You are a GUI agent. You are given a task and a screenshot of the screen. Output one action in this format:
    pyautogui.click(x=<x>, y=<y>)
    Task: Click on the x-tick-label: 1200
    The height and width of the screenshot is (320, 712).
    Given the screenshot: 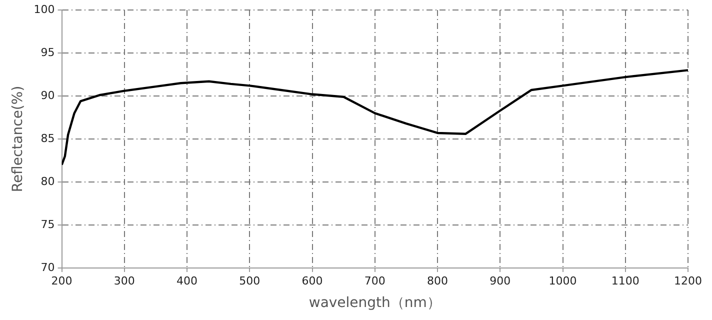 What is the action you would take?
    pyautogui.click(x=688, y=281)
    